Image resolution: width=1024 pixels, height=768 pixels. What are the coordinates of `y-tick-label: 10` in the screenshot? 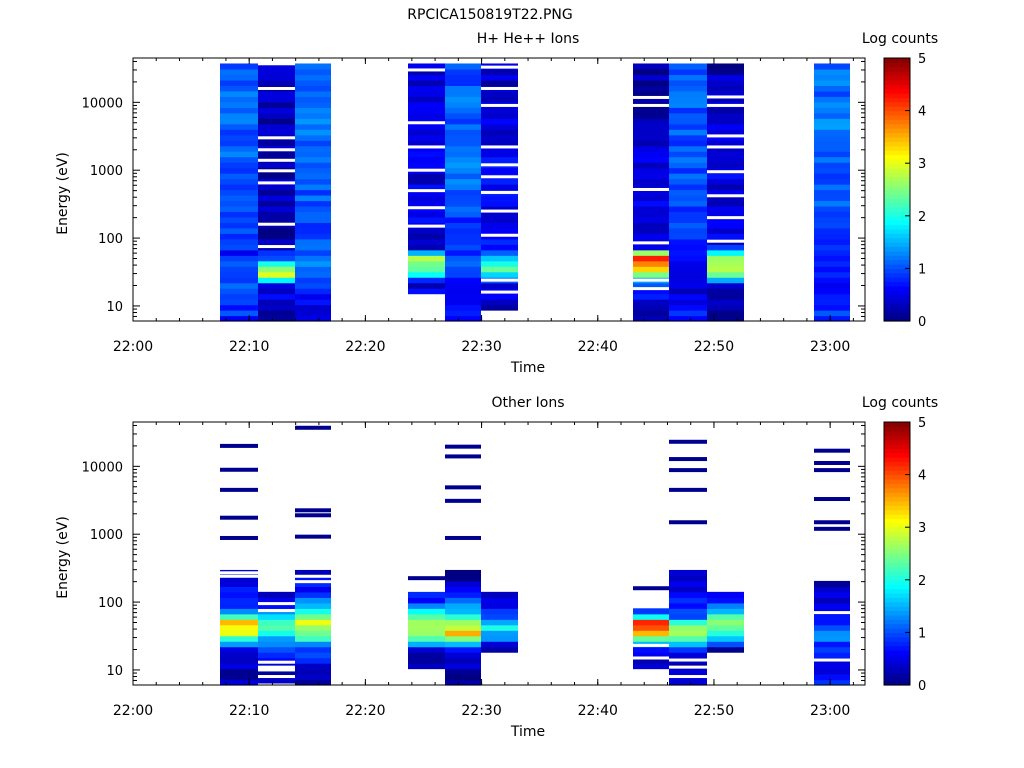 It's located at (114, 671).